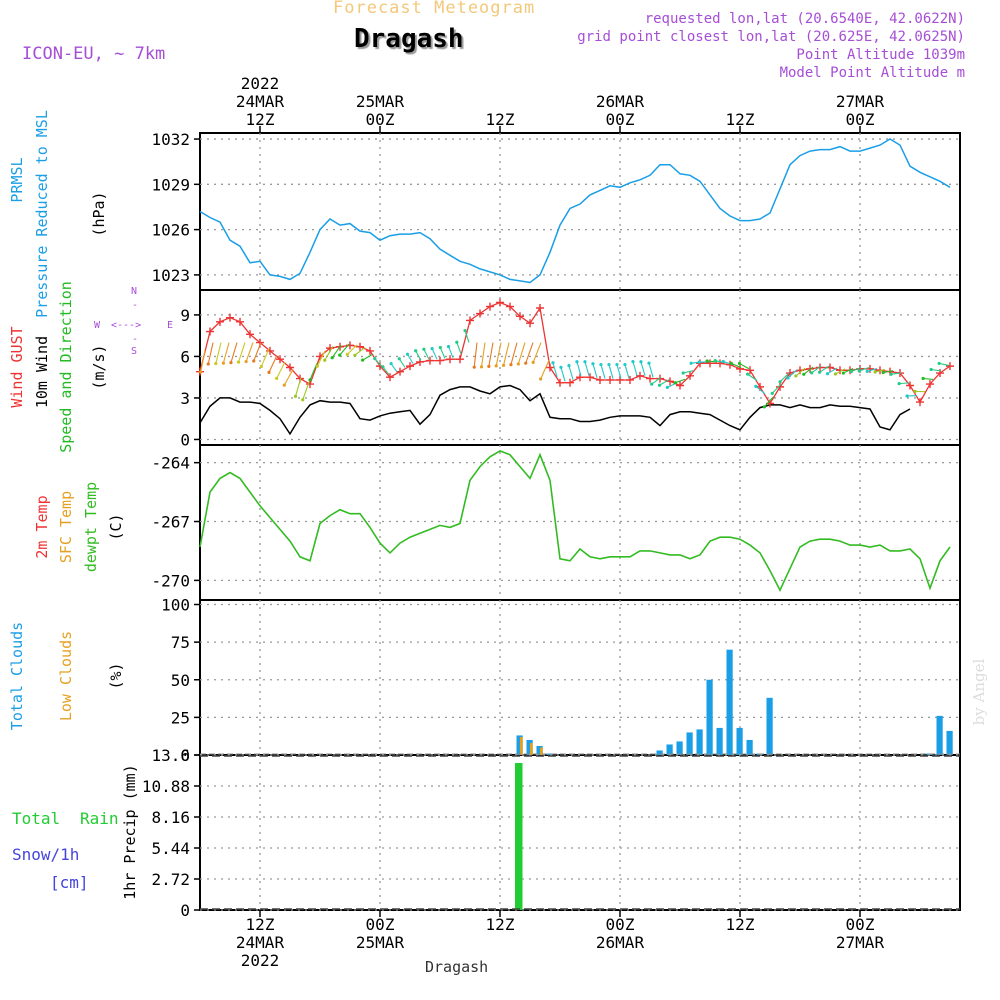 This screenshot has width=1000, height=1000. I want to click on dewpoint-series-line, so click(575, 521).